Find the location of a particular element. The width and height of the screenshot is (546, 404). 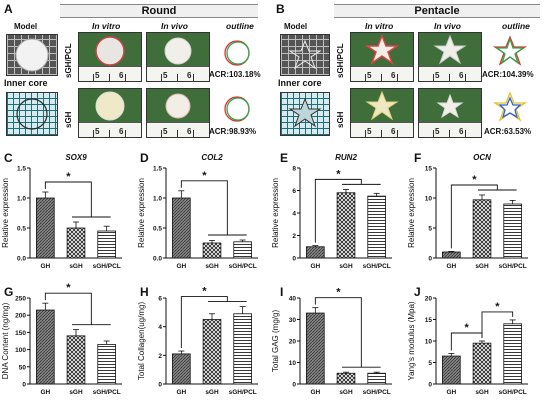

chart-f-ylabel: Relative expression is located at coordinates (411, 213).